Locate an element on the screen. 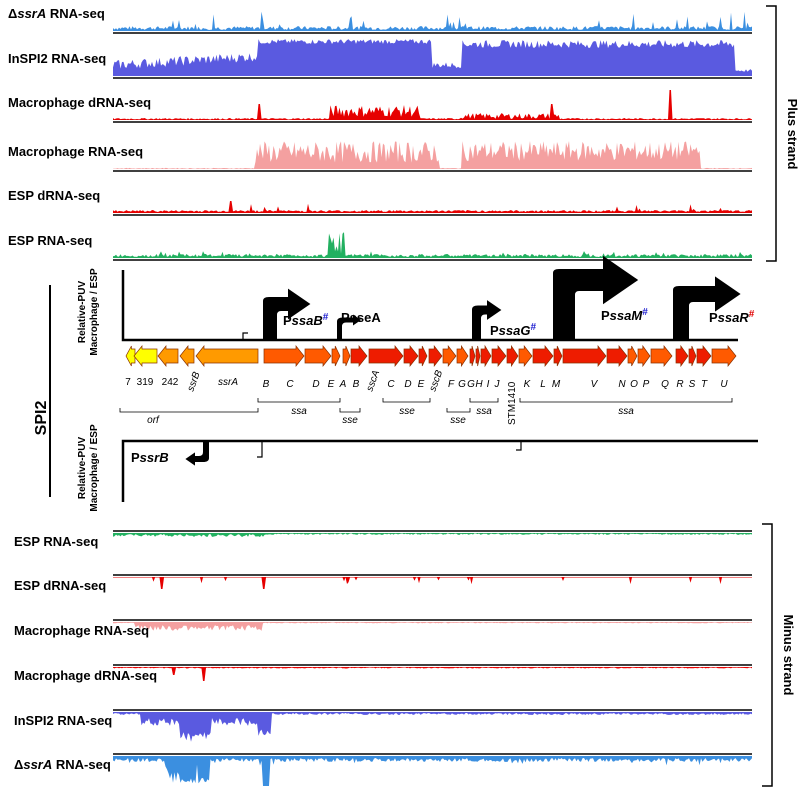 The width and height of the screenshot is (806, 800). gene-label: T is located at coordinates (704, 384).